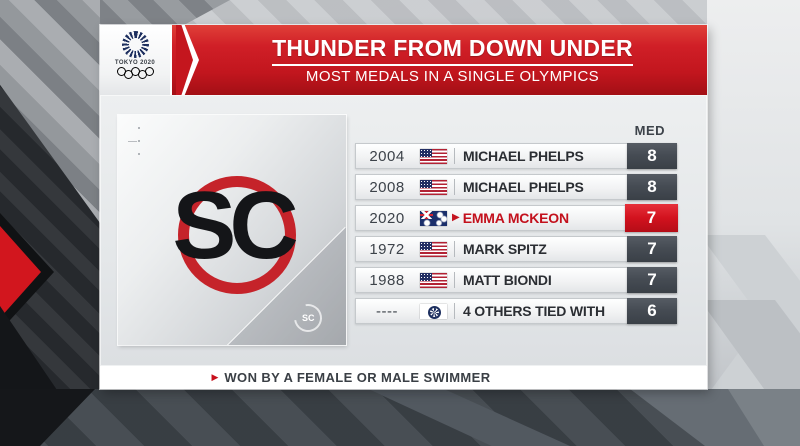 This screenshot has width=800, height=446. What do you see at coordinates (135, 44) in the screenshot?
I see `tokyo-2020-emblem-icon` at bounding box center [135, 44].